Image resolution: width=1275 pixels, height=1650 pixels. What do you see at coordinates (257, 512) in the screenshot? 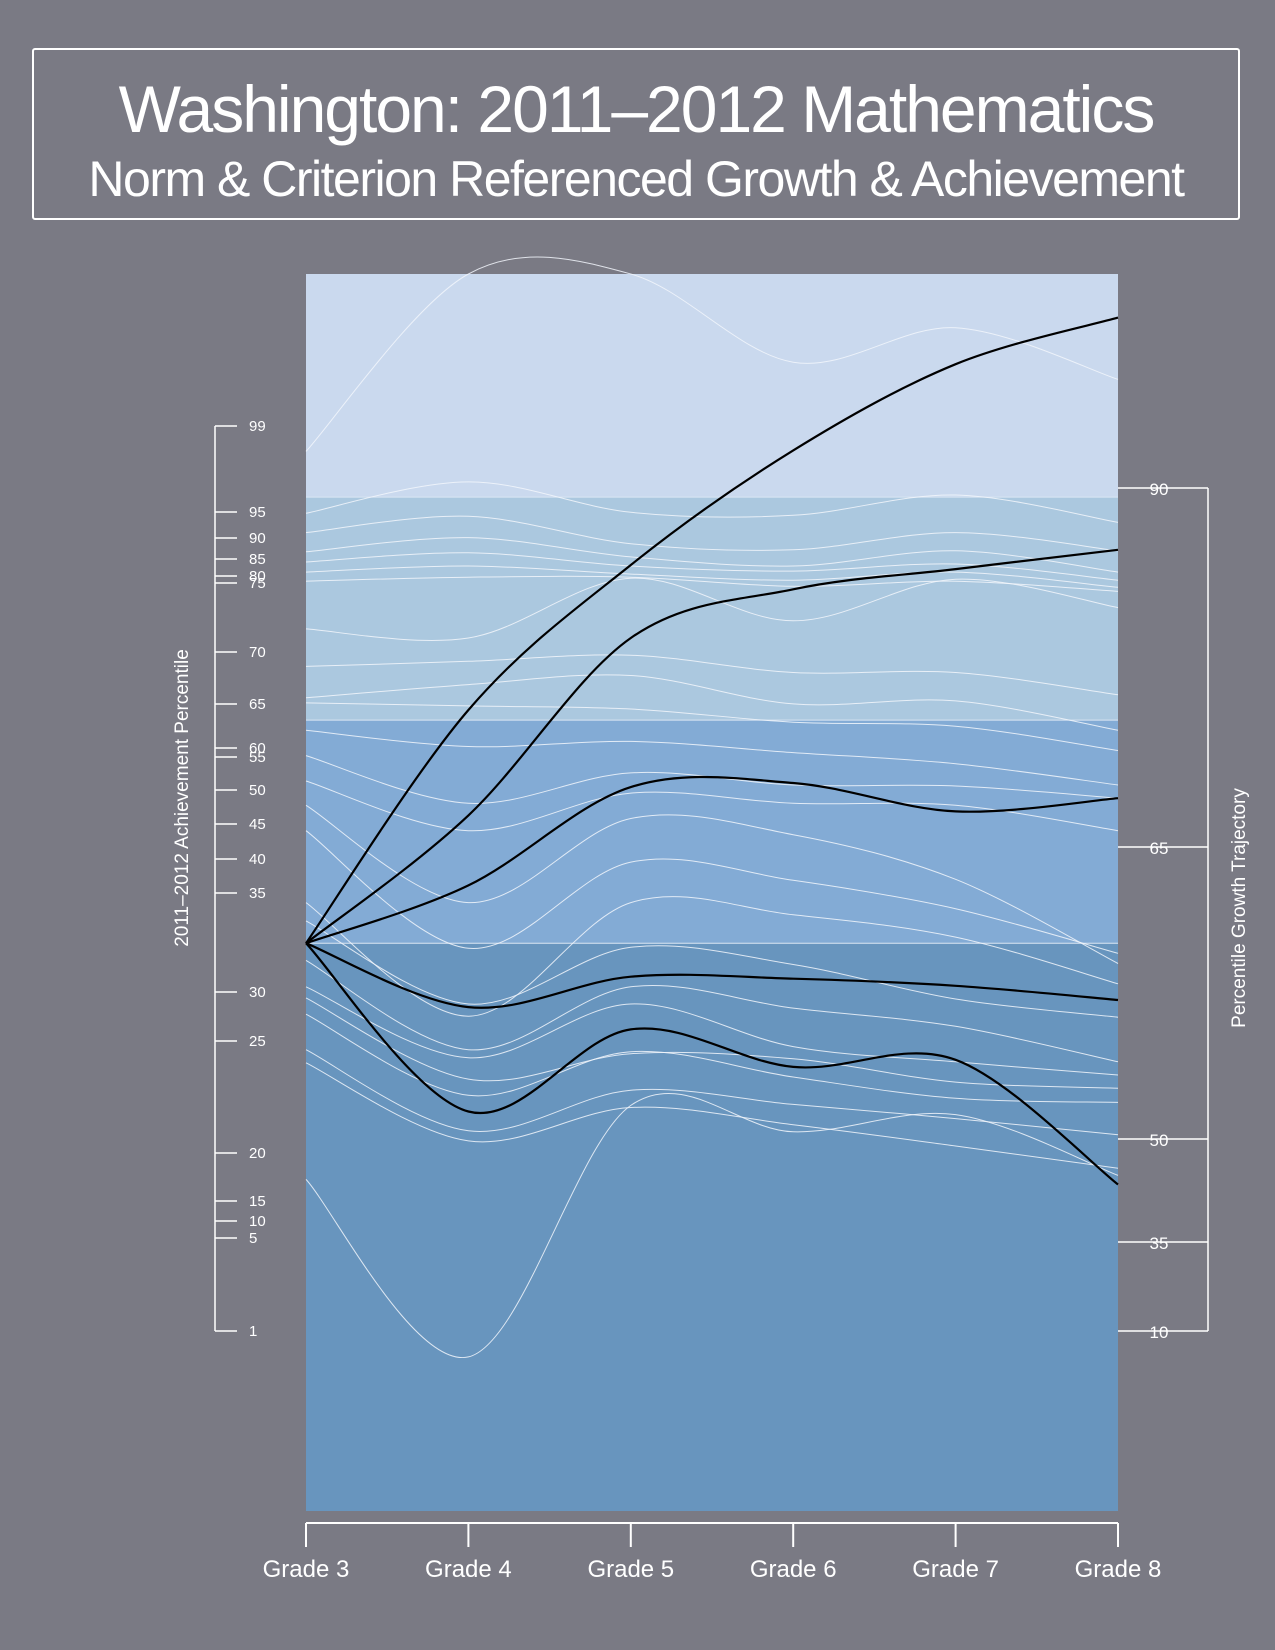
I see `left-tick-label: 95` at bounding box center [257, 512].